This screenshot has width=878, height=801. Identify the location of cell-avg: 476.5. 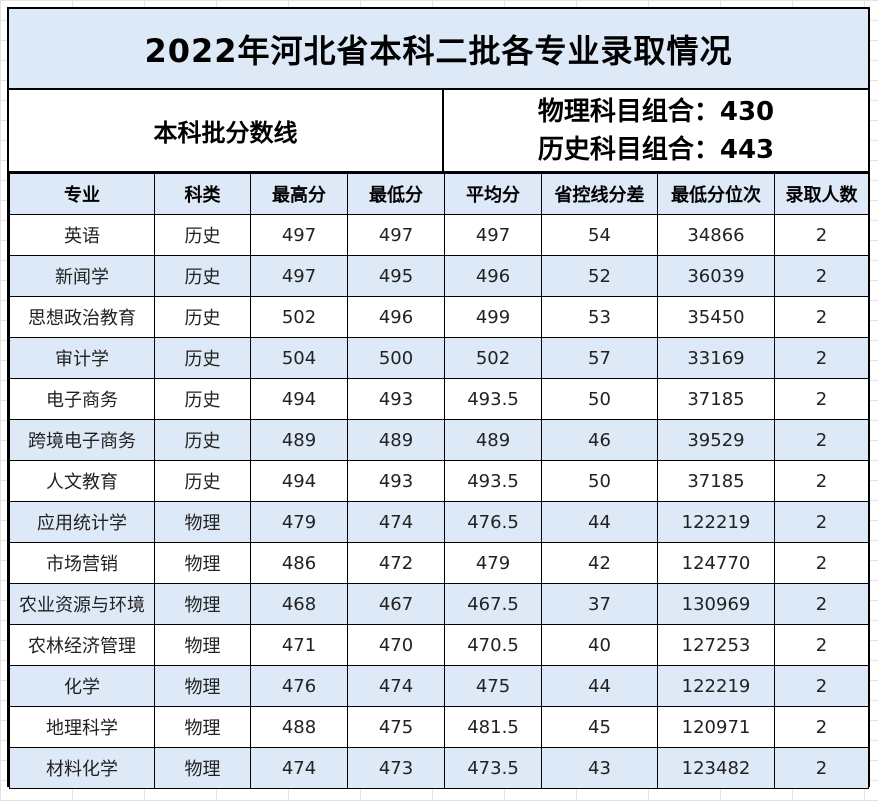
(493, 522).